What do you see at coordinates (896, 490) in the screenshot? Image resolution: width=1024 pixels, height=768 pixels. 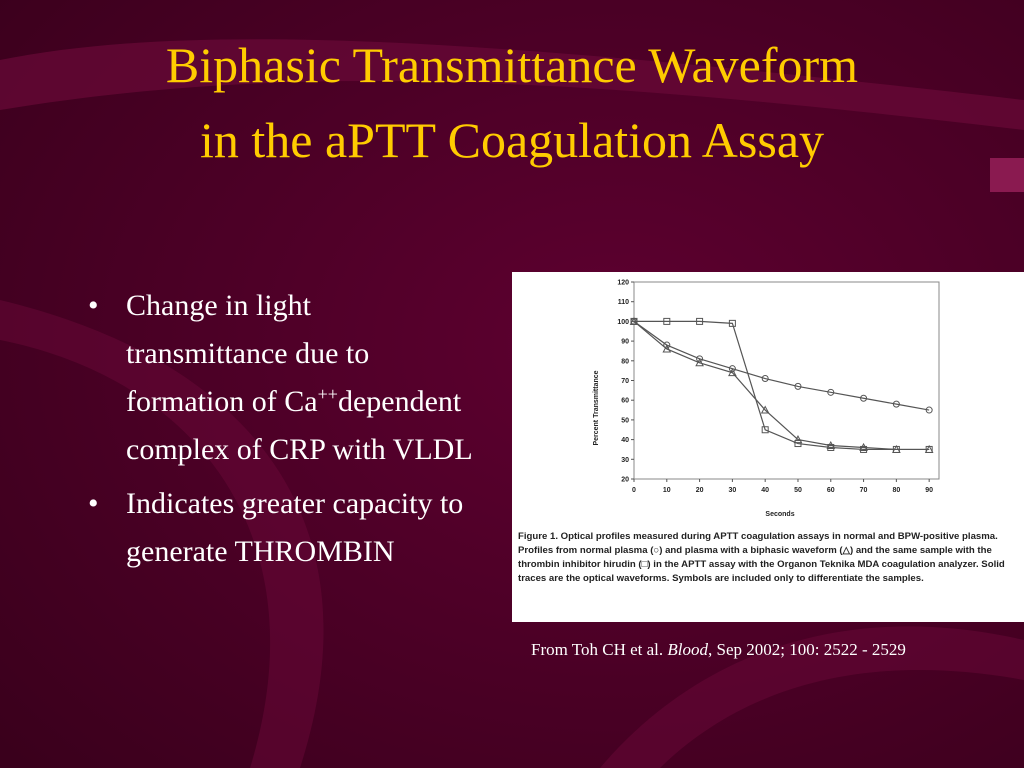 I see `x-tick-label: 80` at bounding box center [896, 490].